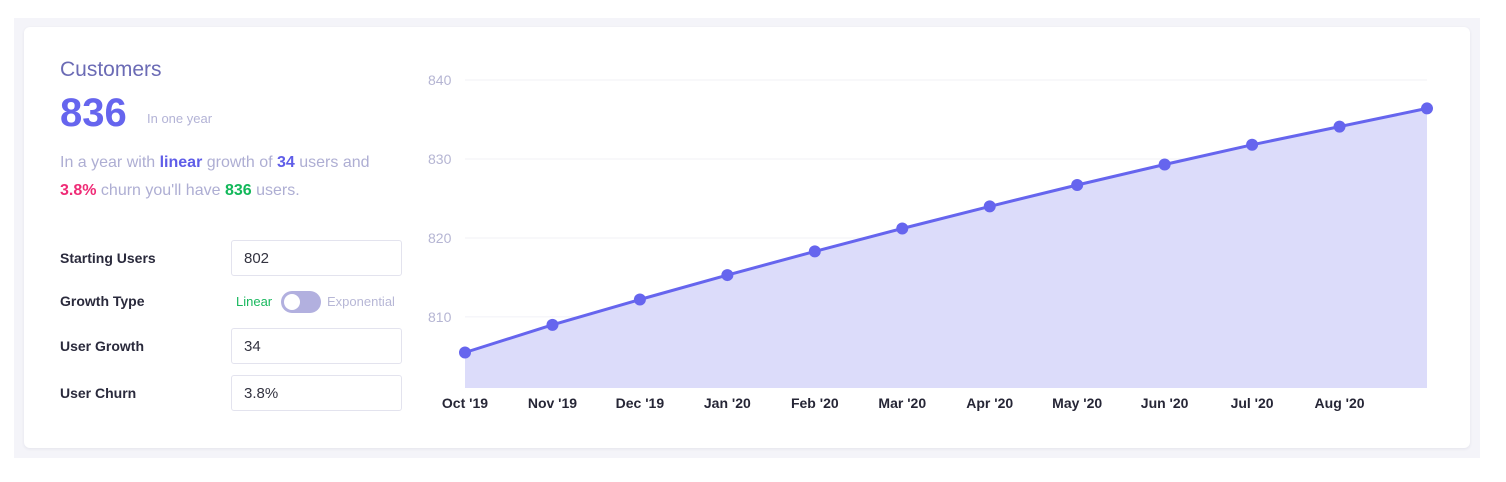 The image size is (1506, 482). I want to click on y-tick-label: 810, so click(440, 317).